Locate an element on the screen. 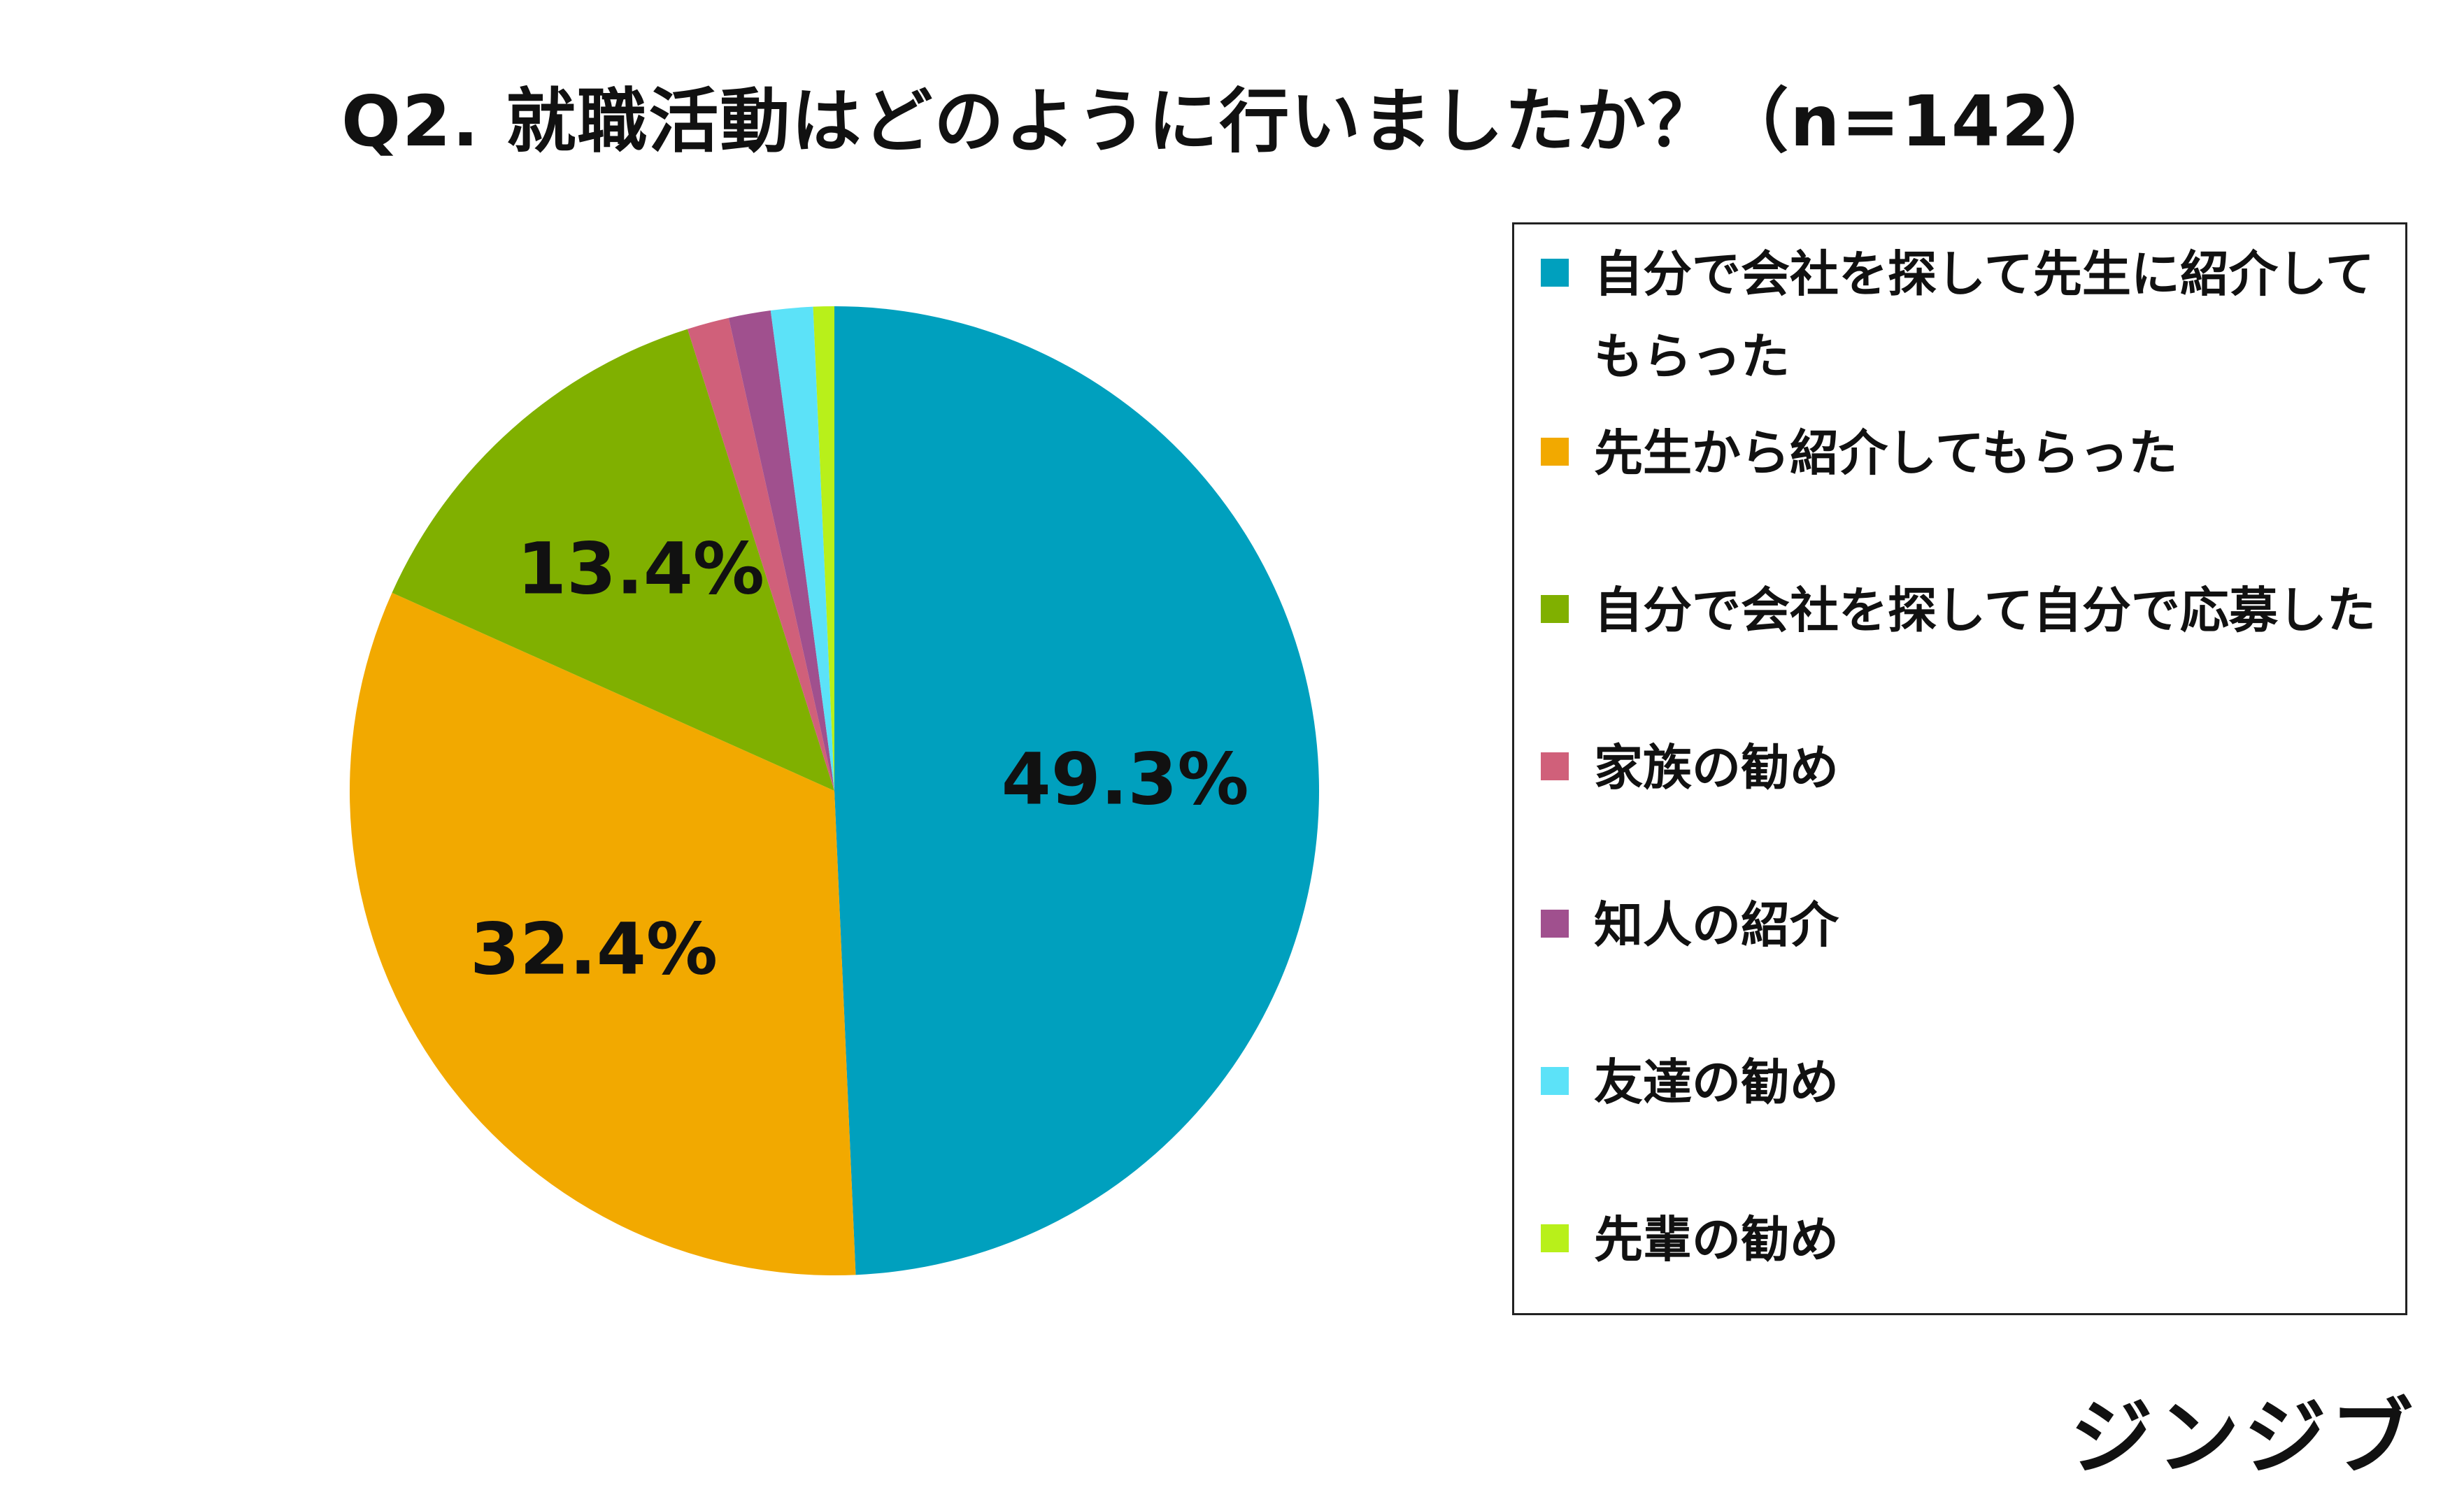  legend-item-2: 先生から紹介してもらった is located at coordinates (1964, 453).